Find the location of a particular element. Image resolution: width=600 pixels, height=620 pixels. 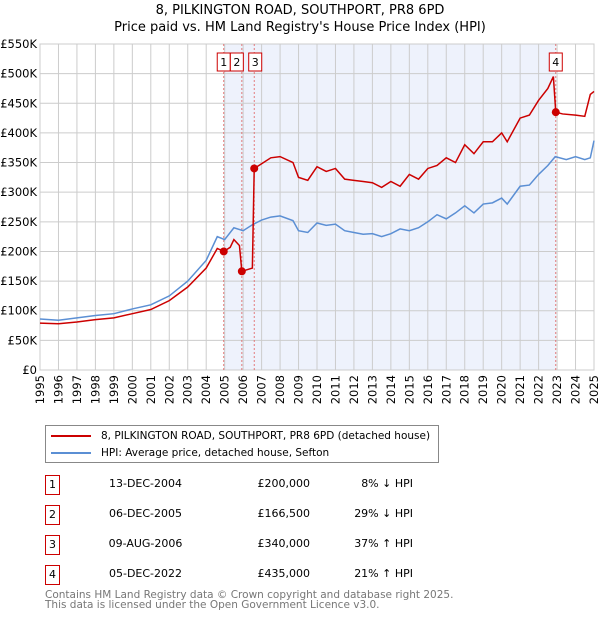

sale-price: £166,500 is located at coordinates (284, 513).